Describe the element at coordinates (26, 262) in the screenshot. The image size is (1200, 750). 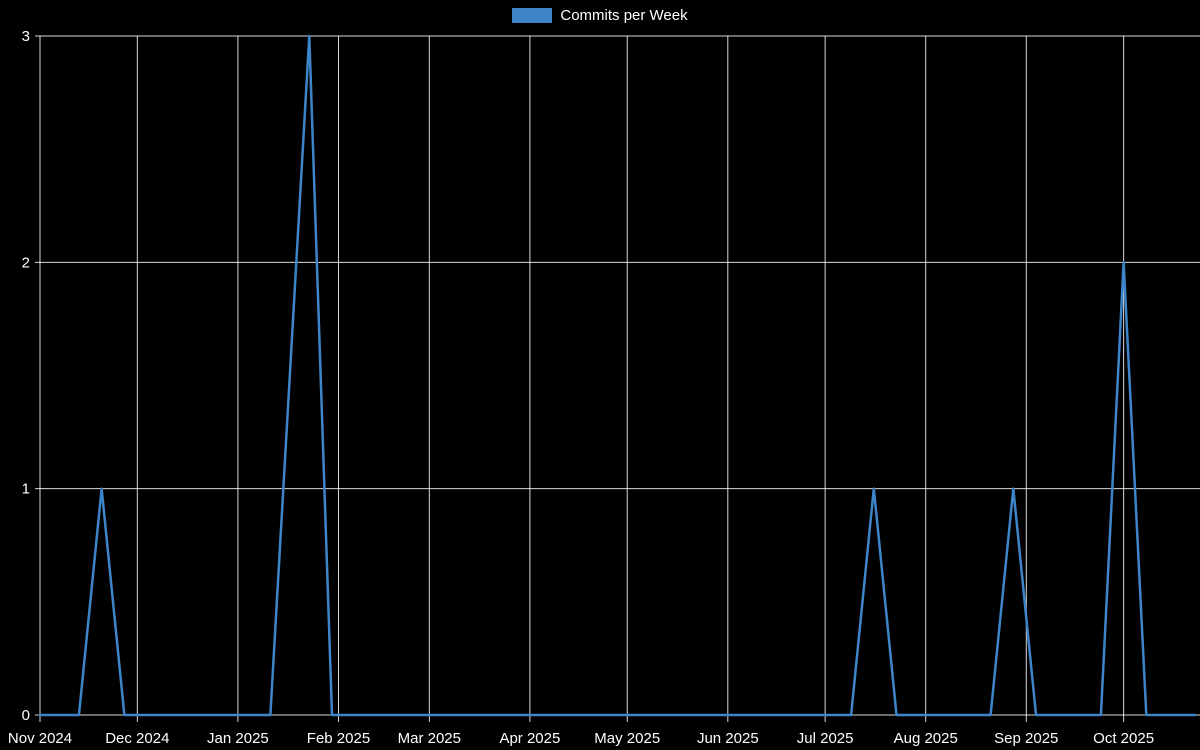
I see `y-axis-tick-label: 2` at that location.